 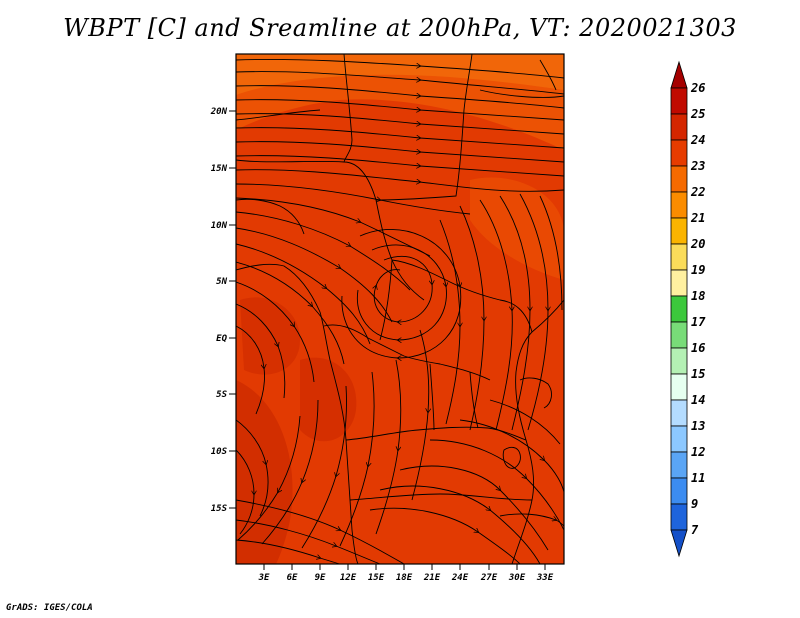 What do you see at coordinates (697, 140) in the screenshot?
I see `colorbar-label-24: 24` at bounding box center [697, 140].